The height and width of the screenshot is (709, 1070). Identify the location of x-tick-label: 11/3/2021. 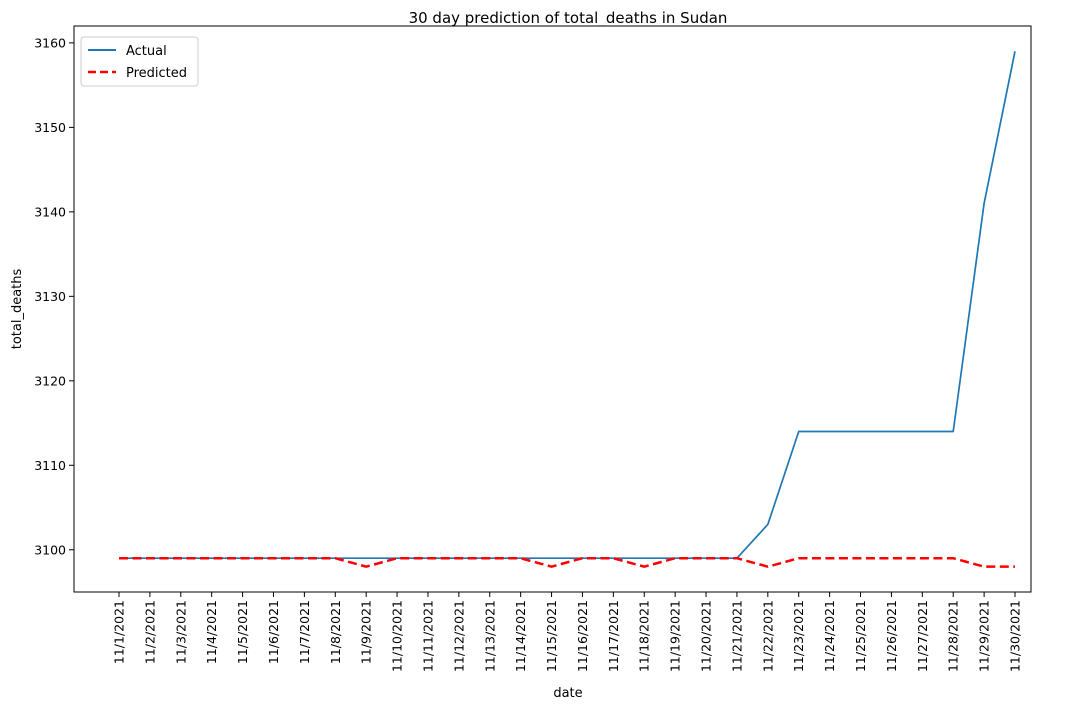
(180, 632).